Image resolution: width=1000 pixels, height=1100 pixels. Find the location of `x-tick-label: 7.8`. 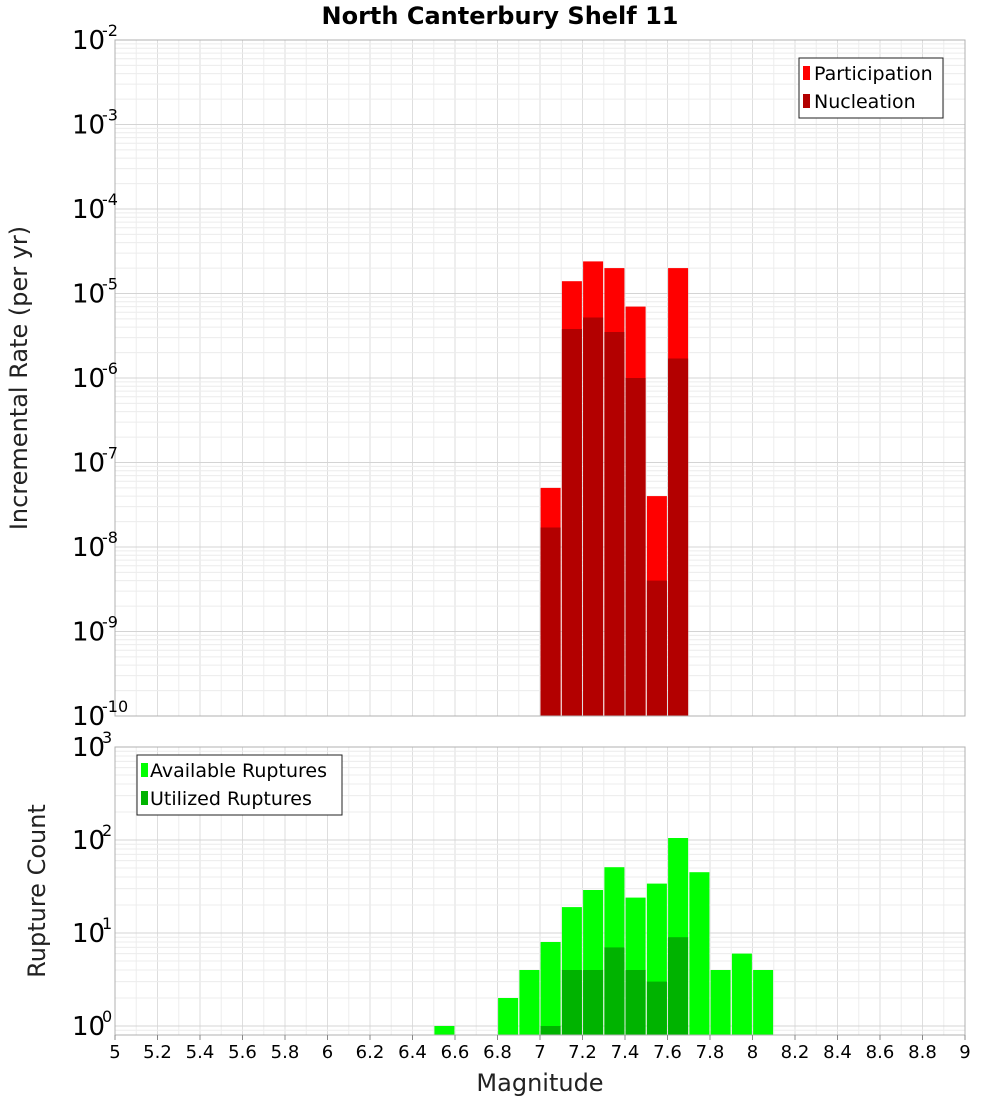

x-tick-label: 7.8 is located at coordinates (710, 1052).